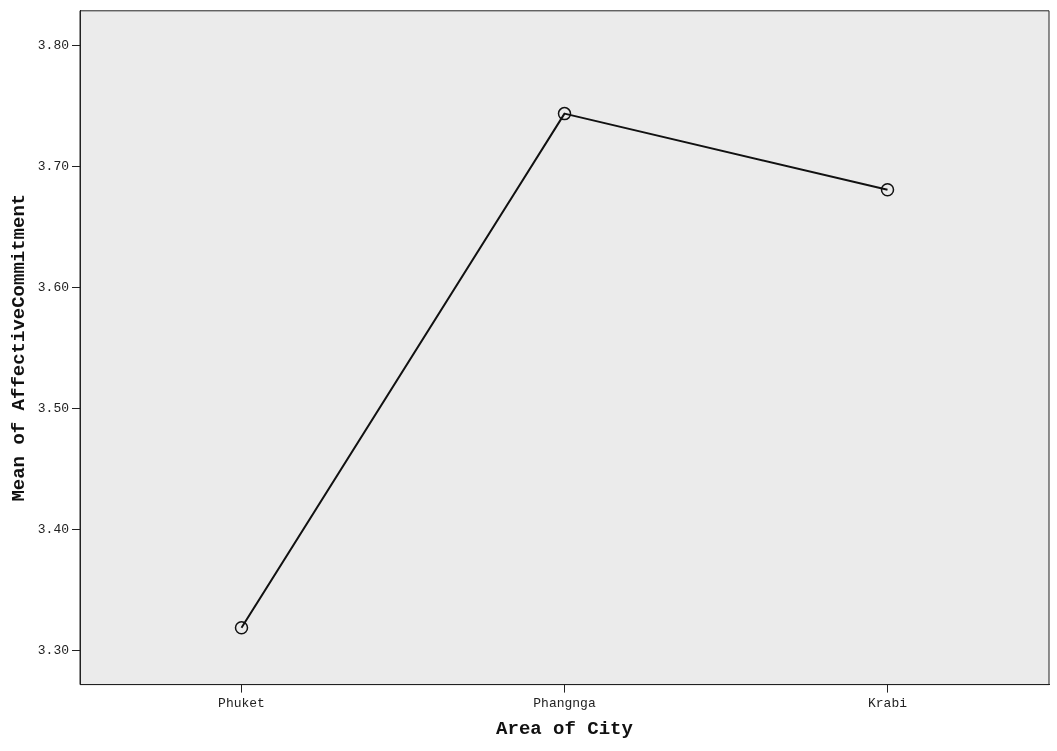 The width and height of the screenshot is (1057, 751). What do you see at coordinates (53, 288) in the screenshot?
I see `y-tick-label: 3.60` at bounding box center [53, 288].